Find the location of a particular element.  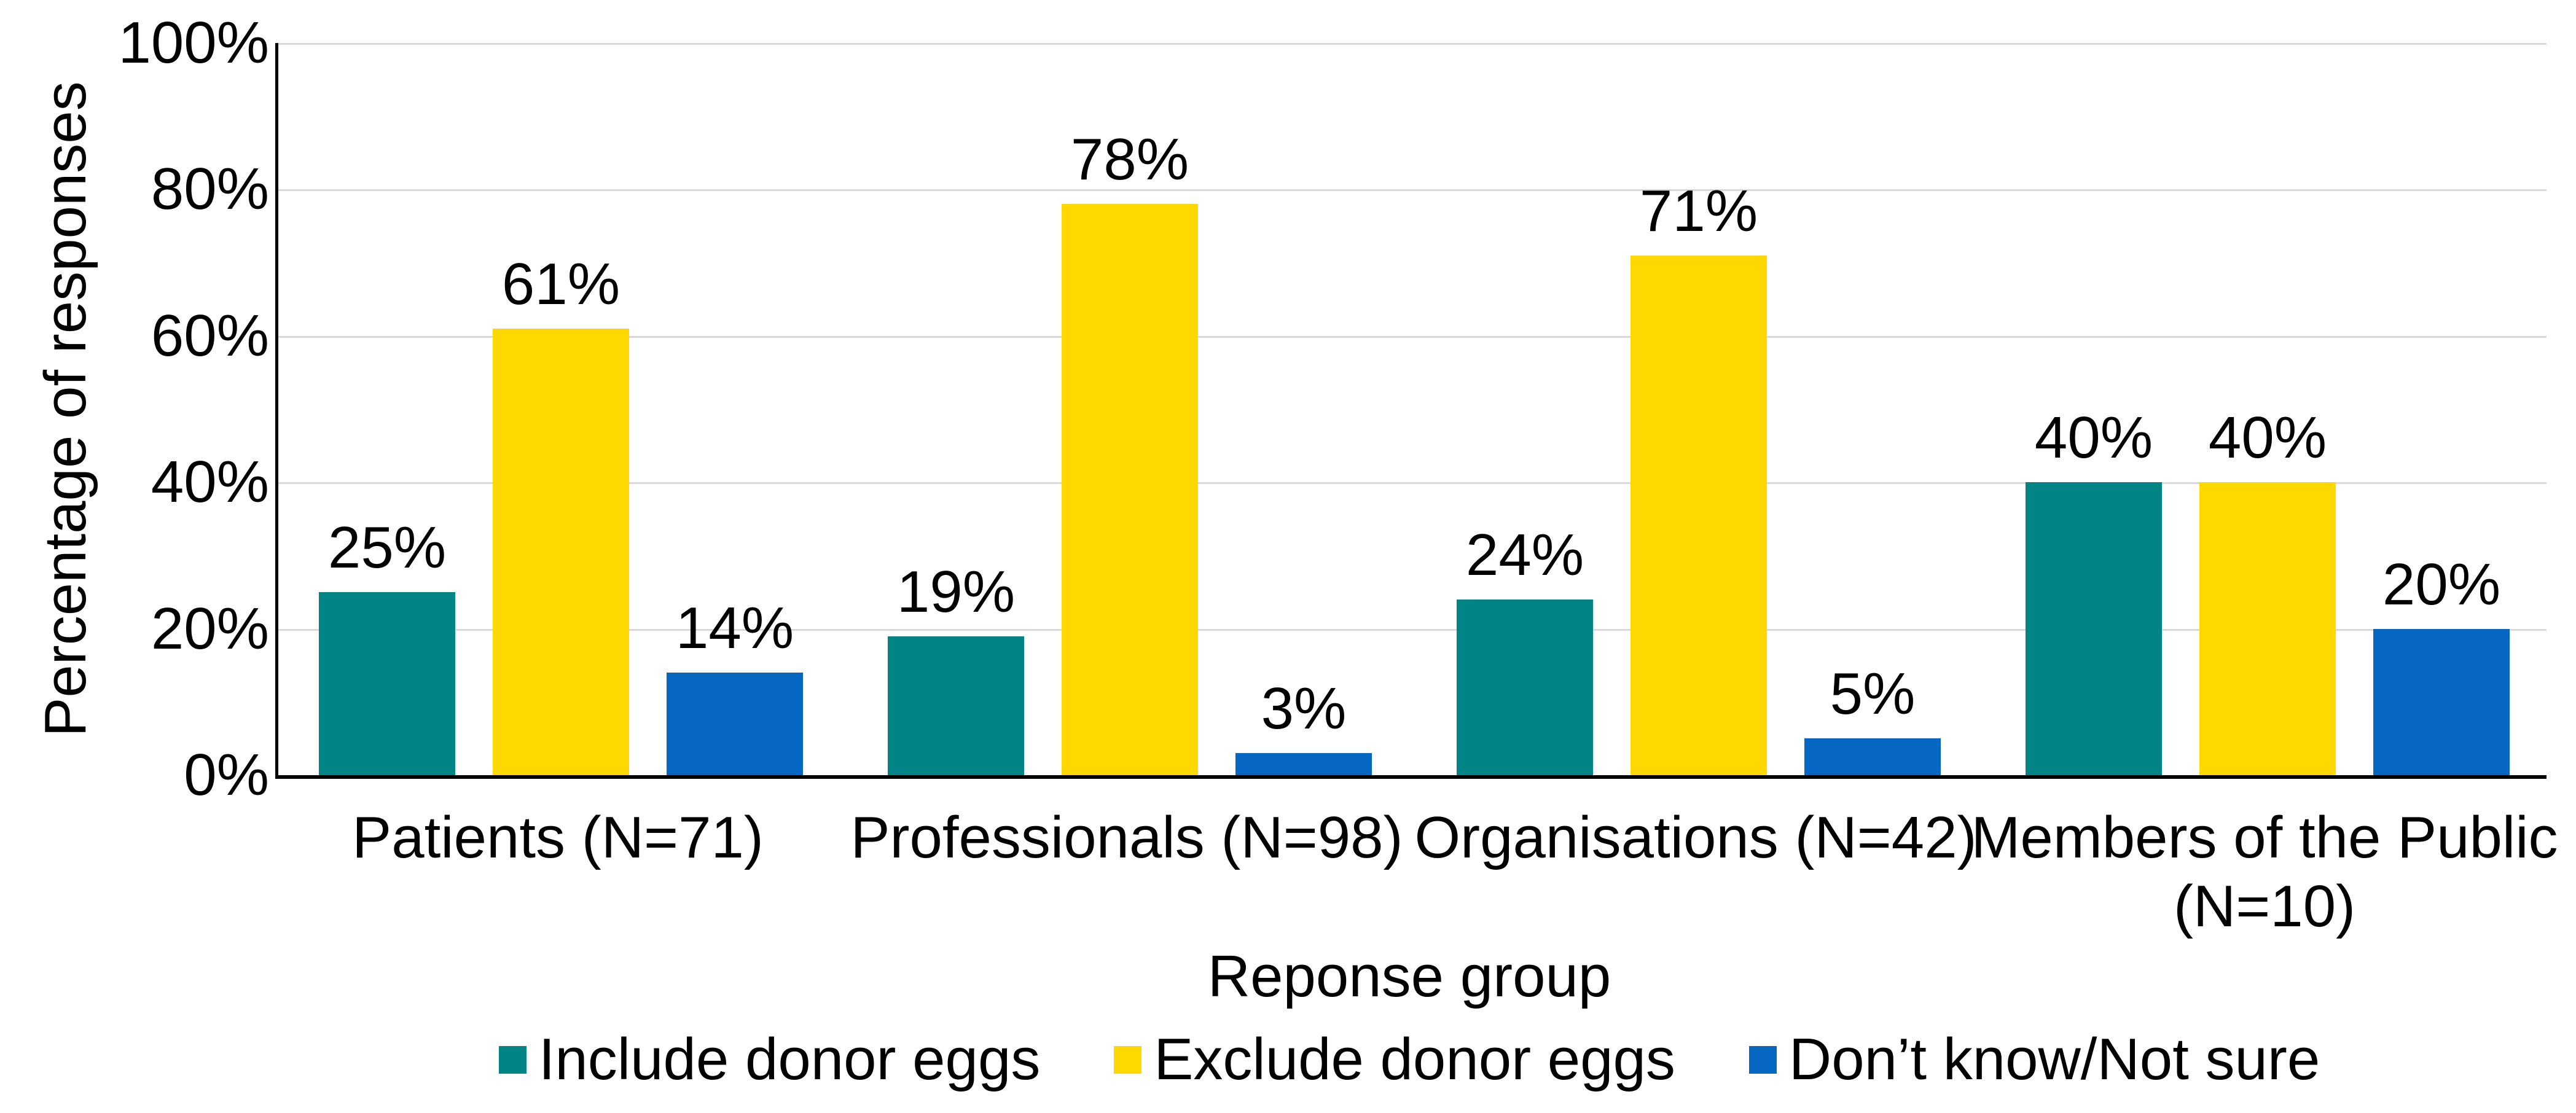

bar-value-label: 78% is located at coordinates (1129, 160).